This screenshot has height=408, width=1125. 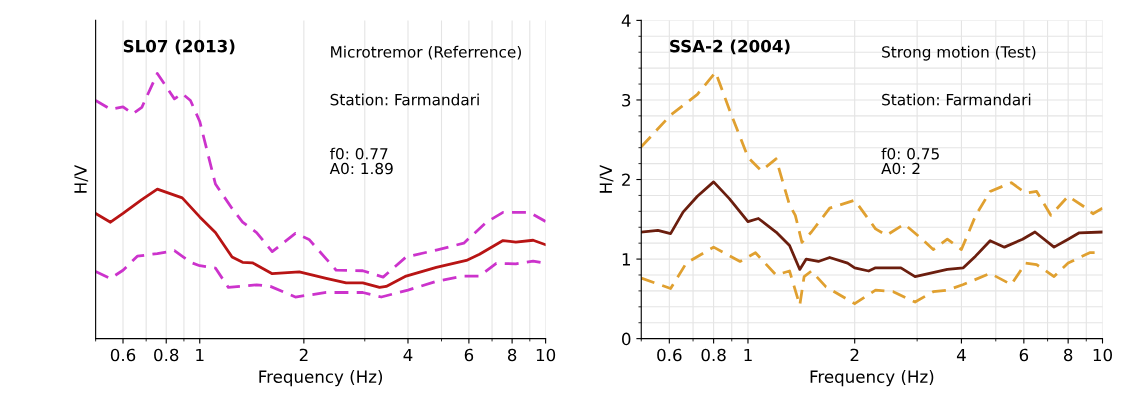 What do you see at coordinates (626, 339) in the screenshot?
I see `y-tick-label: 0` at bounding box center [626, 339].